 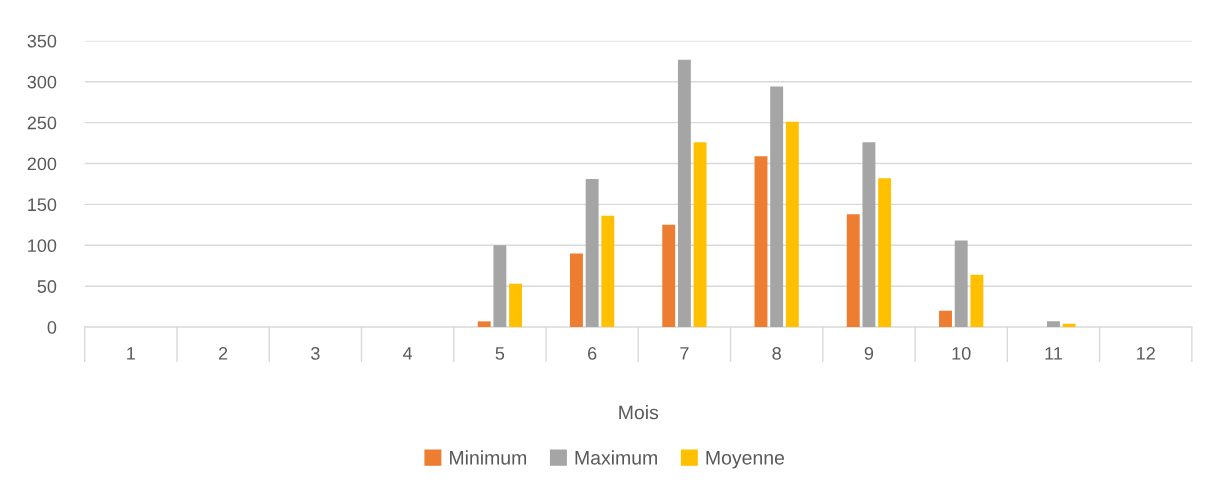 I want to click on x-tick-label: 1, so click(x=131, y=353).